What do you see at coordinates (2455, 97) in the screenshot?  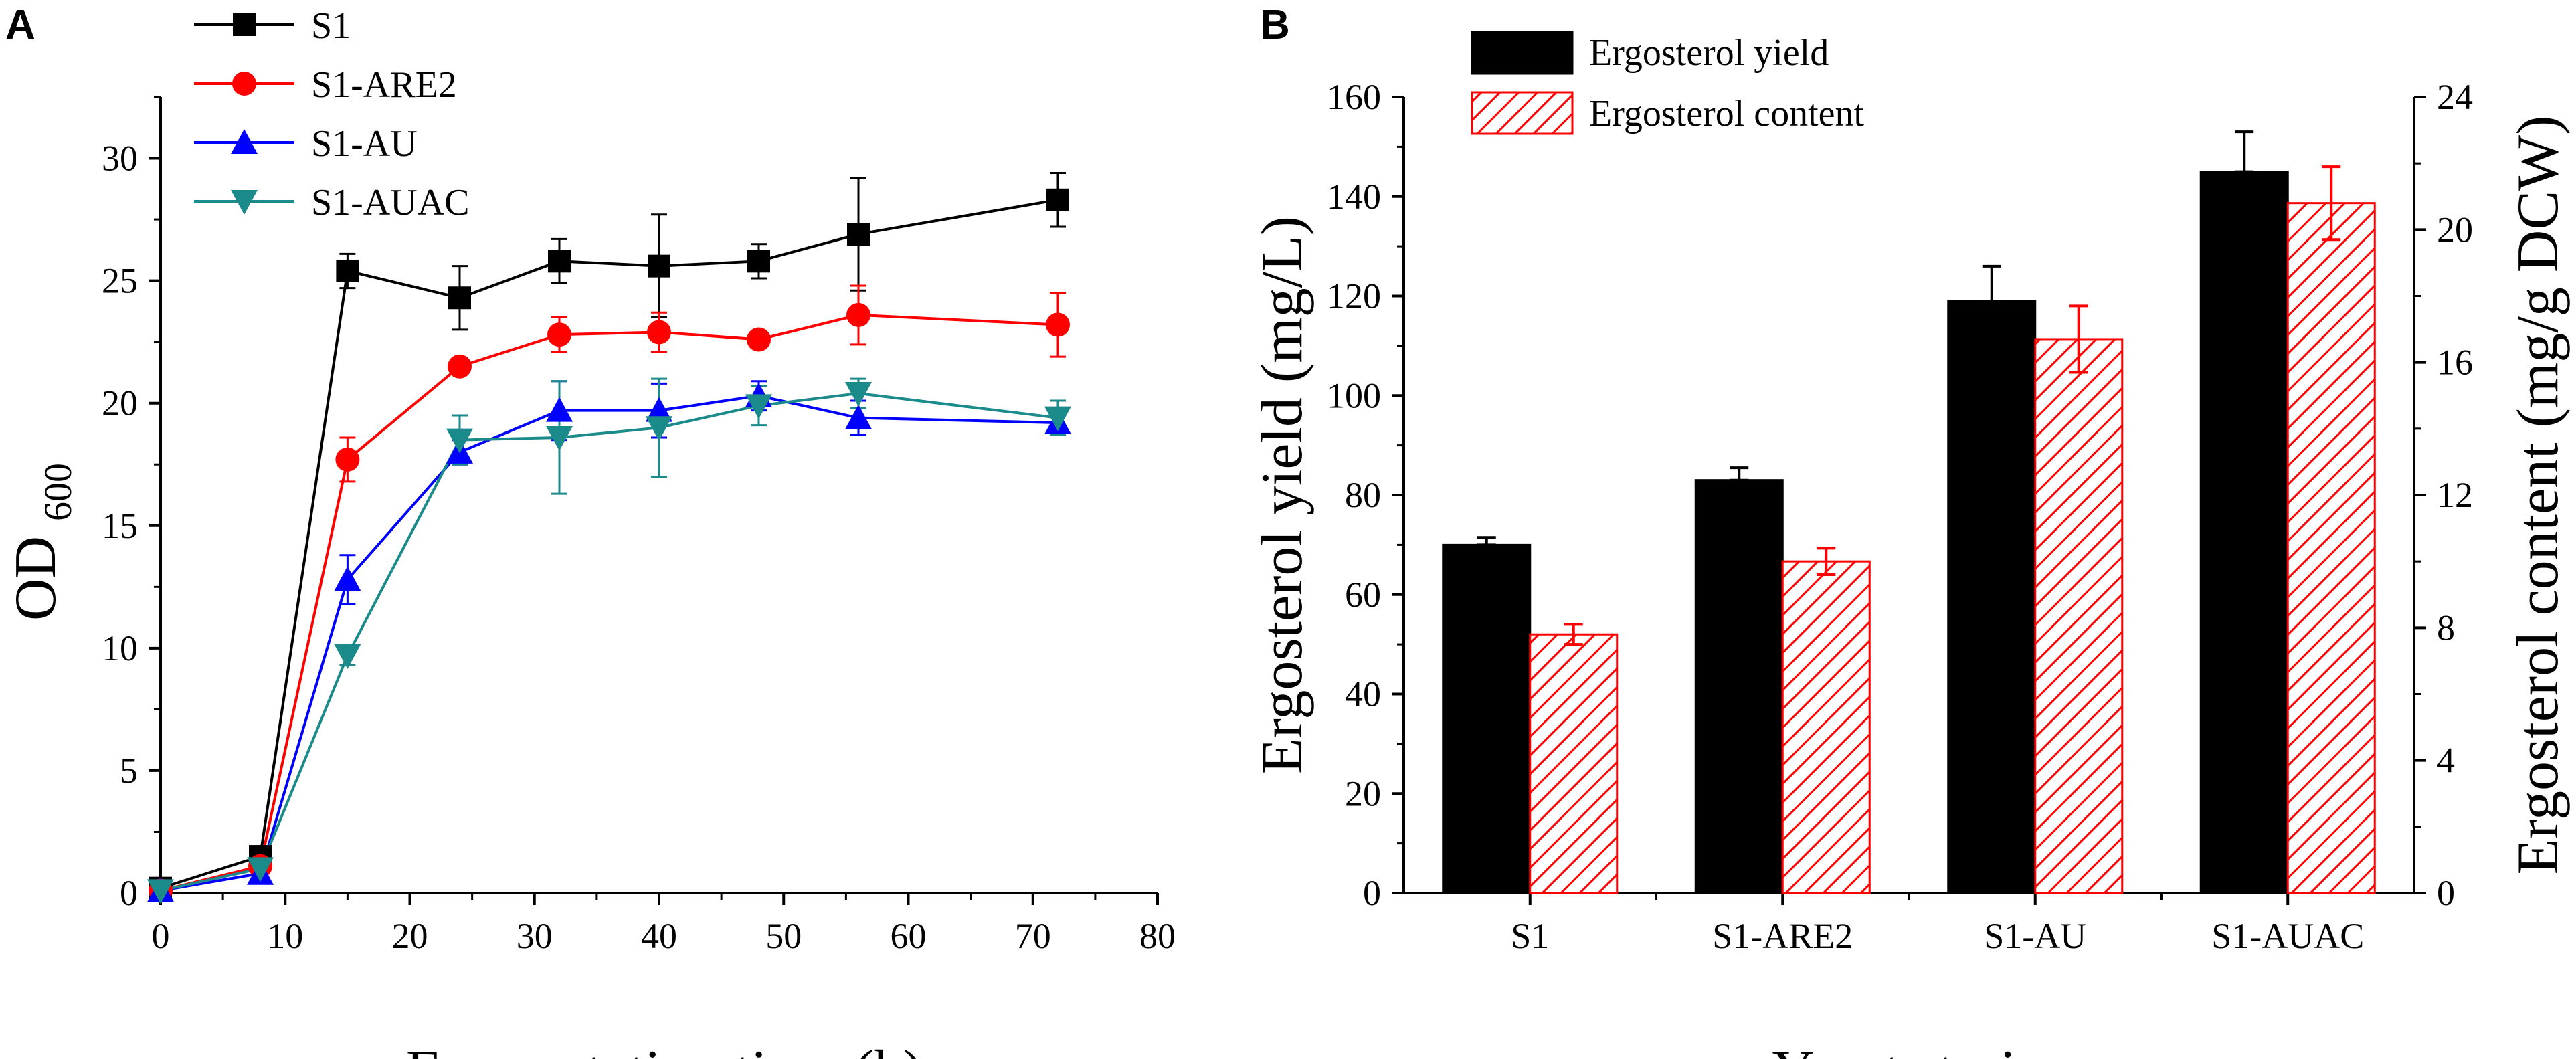 I see `panel-b-right-y-tick-label: 24` at bounding box center [2455, 97].